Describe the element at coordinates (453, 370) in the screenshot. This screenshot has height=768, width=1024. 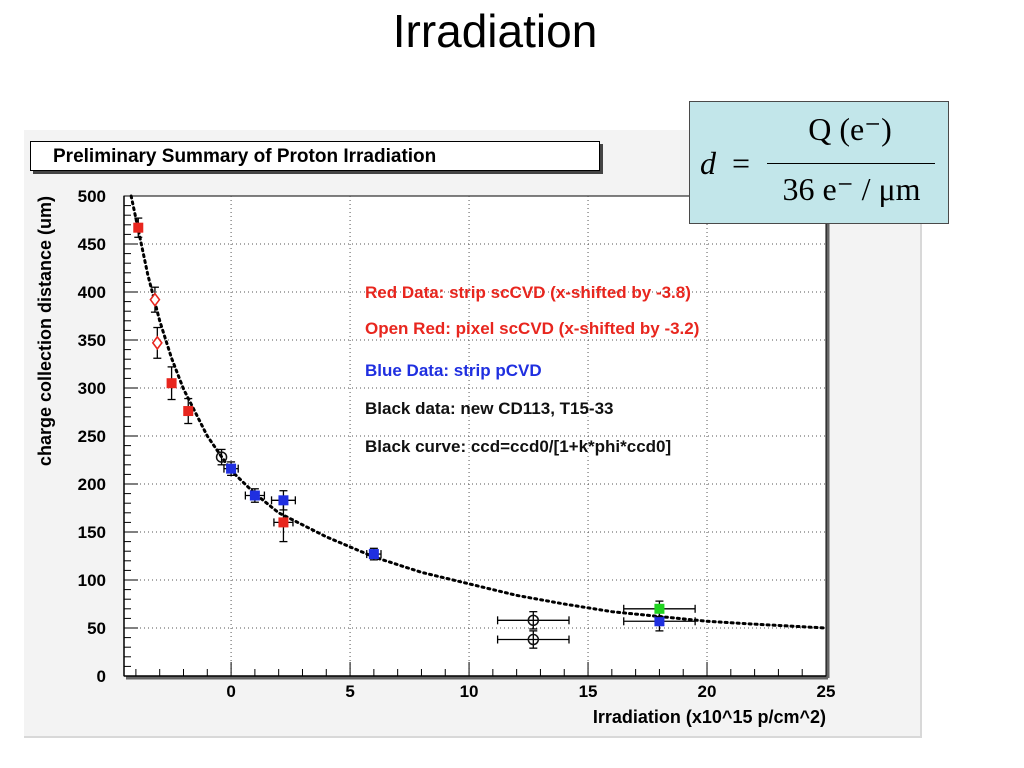
I see `legend-entry: Blue Data: strip pCVD` at that location.